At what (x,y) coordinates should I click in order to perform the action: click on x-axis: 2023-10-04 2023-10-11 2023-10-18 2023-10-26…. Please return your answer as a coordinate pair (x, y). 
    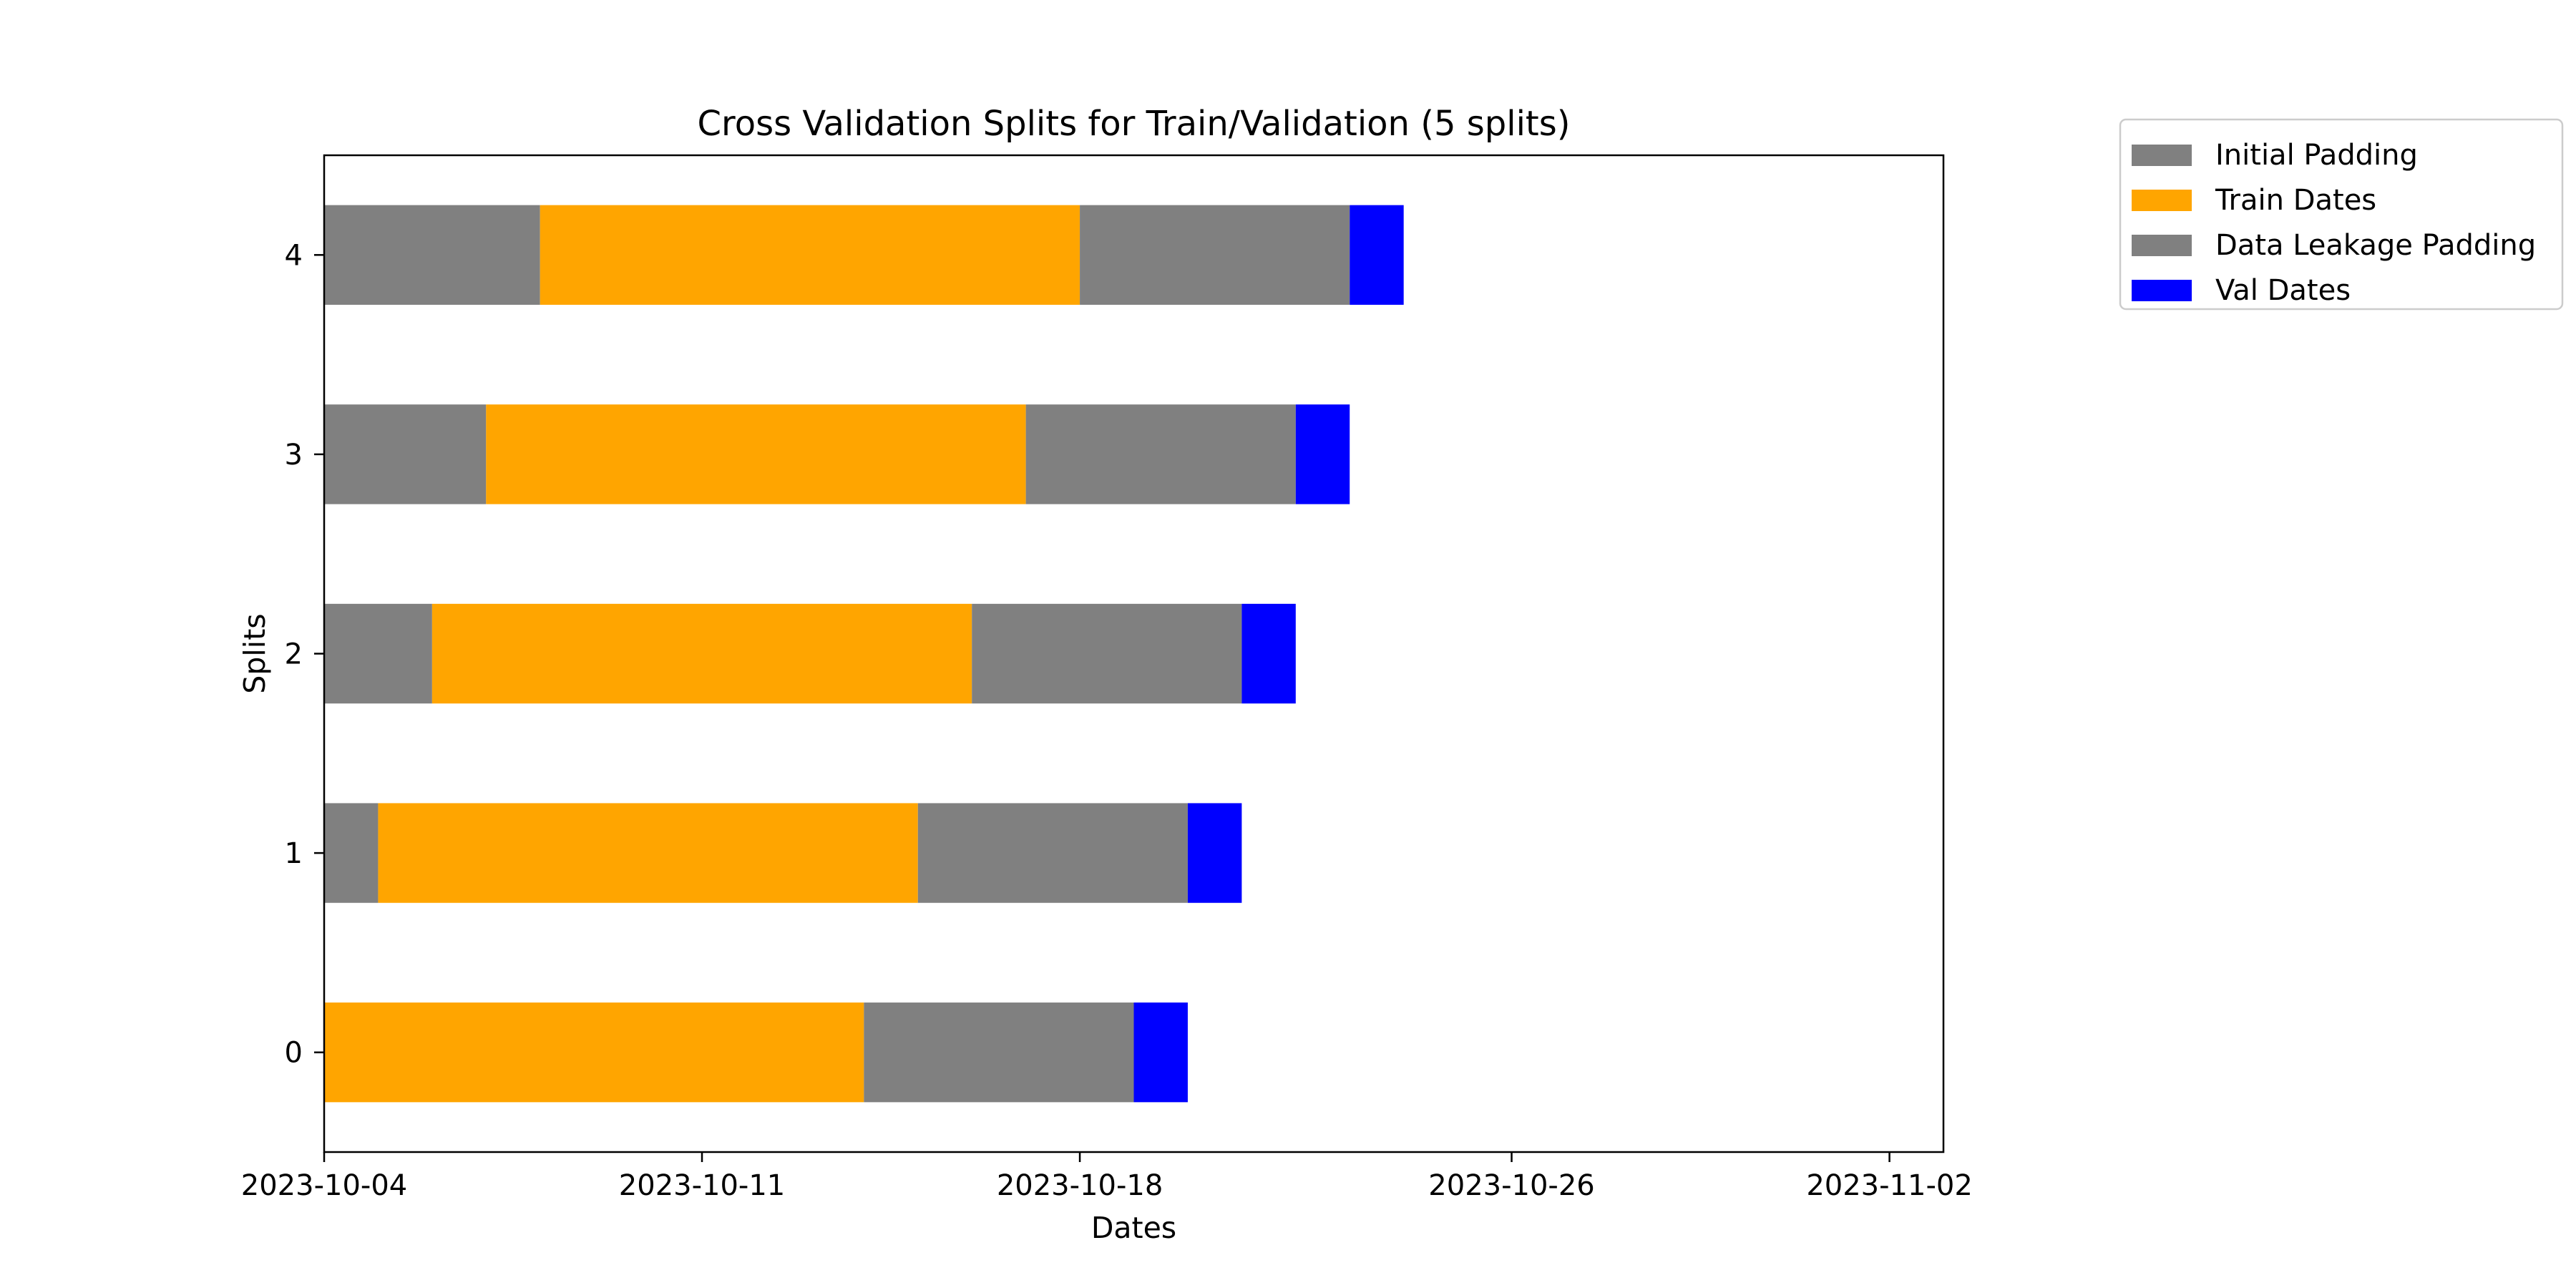
    Looking at the image, I should click on (1107, 1177).